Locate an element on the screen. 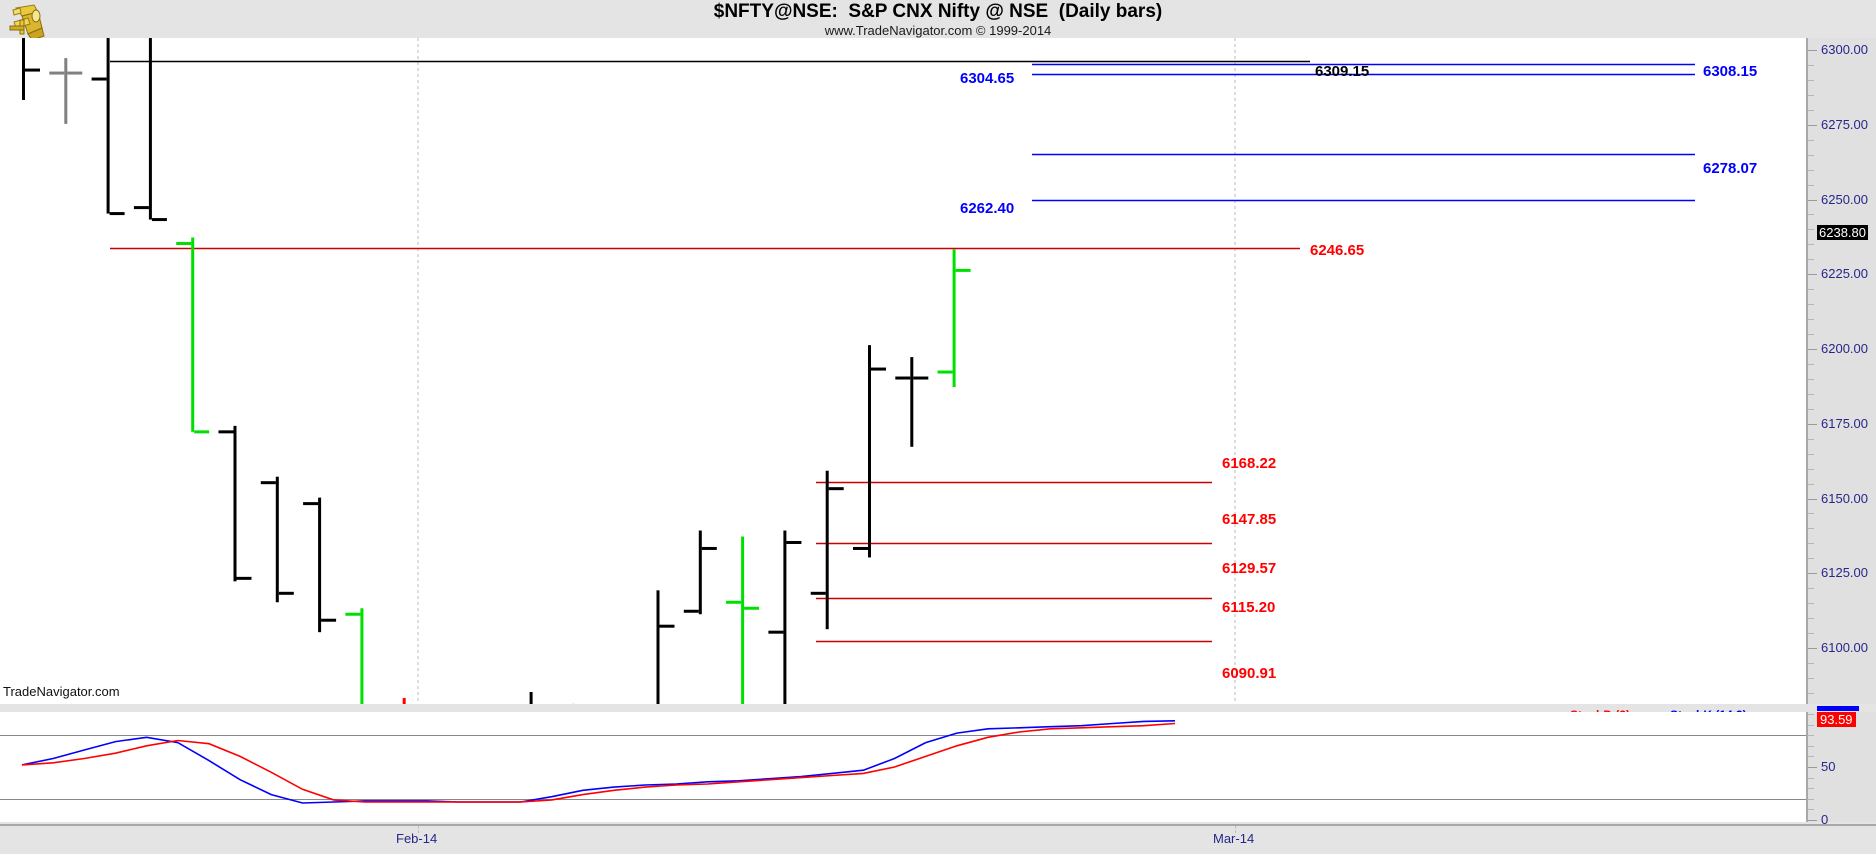 This screenshot has height=854, width=1876. price-level-label: 6309.15 is located at coordinates (1342, 71).